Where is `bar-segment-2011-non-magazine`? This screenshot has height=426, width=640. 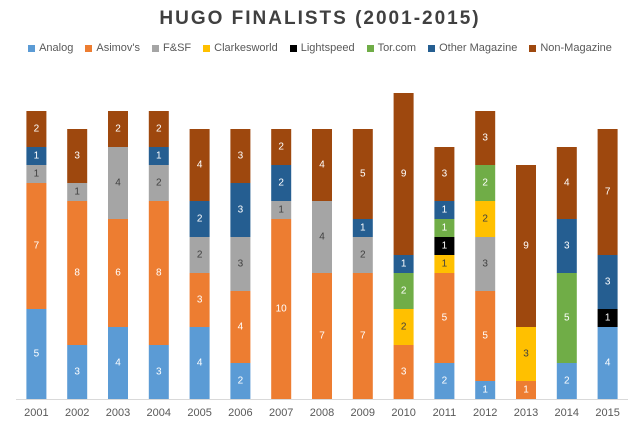
bar-segment-2011-non-magazine is located at coordinates (444, 174).